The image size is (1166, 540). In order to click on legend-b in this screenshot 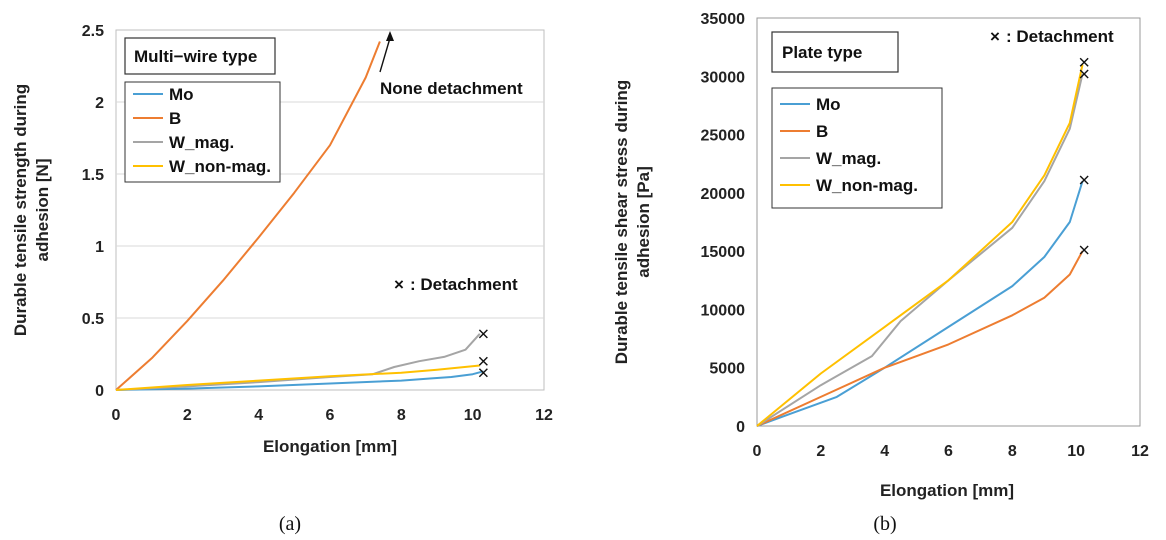, I will do `click(857, 148)`.